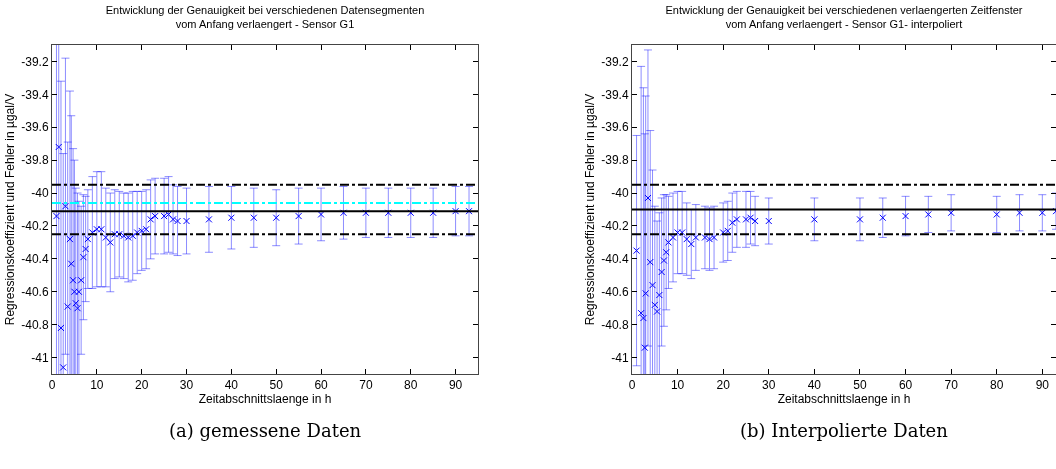 This screenshot has width=1056, height=469. I want to click on chart-title: Entwicklung der Genauigkeit bei verschiedenen Datensegmenten vom Anfang verlaengert - Sensor G1, so click(265, 17).